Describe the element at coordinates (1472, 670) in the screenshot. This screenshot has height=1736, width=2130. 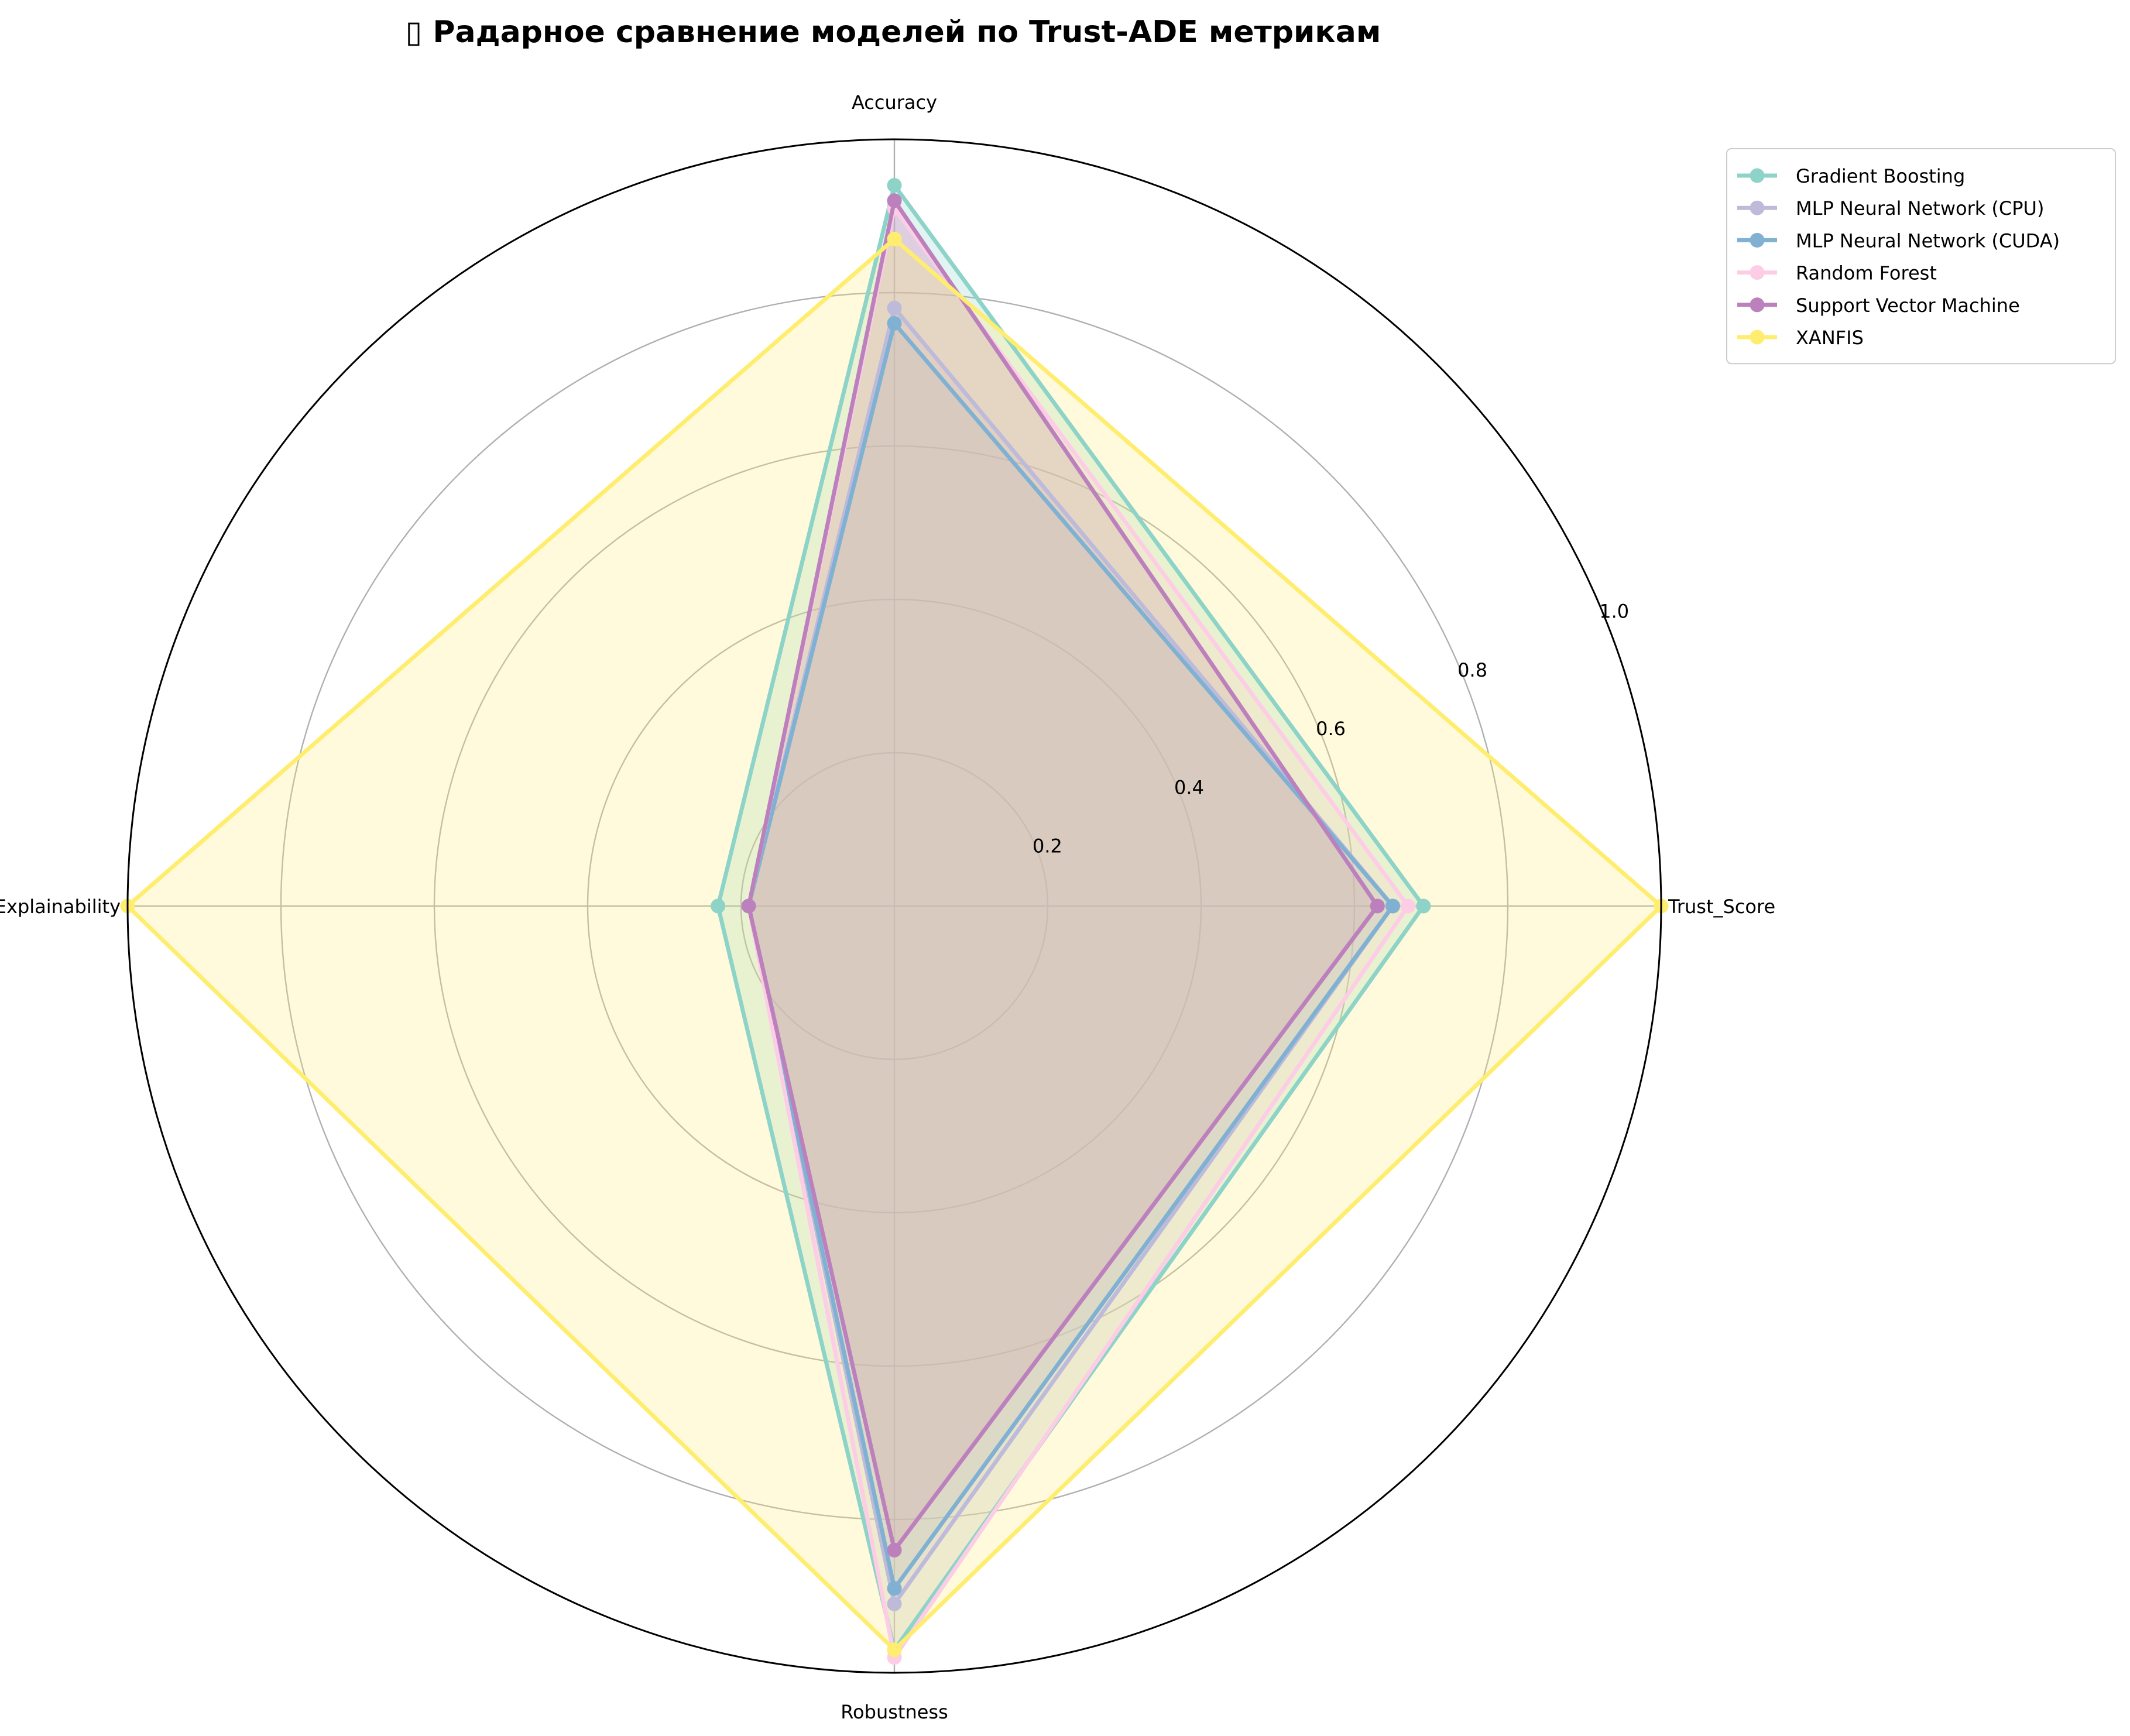
I see `radial-tick-label: 0.8` at that location.